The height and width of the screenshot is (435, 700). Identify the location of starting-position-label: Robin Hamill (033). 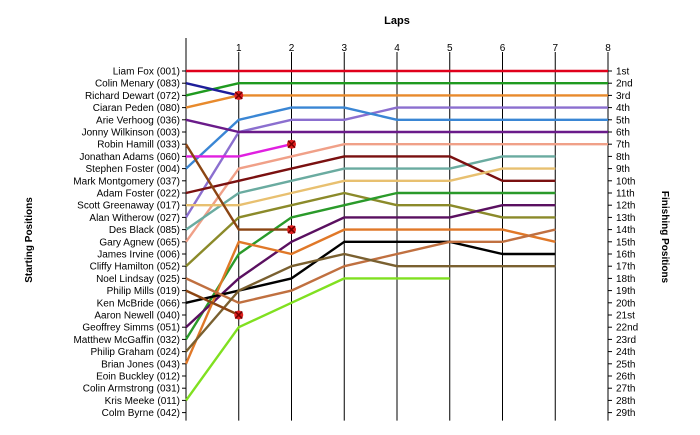
(138, 145).